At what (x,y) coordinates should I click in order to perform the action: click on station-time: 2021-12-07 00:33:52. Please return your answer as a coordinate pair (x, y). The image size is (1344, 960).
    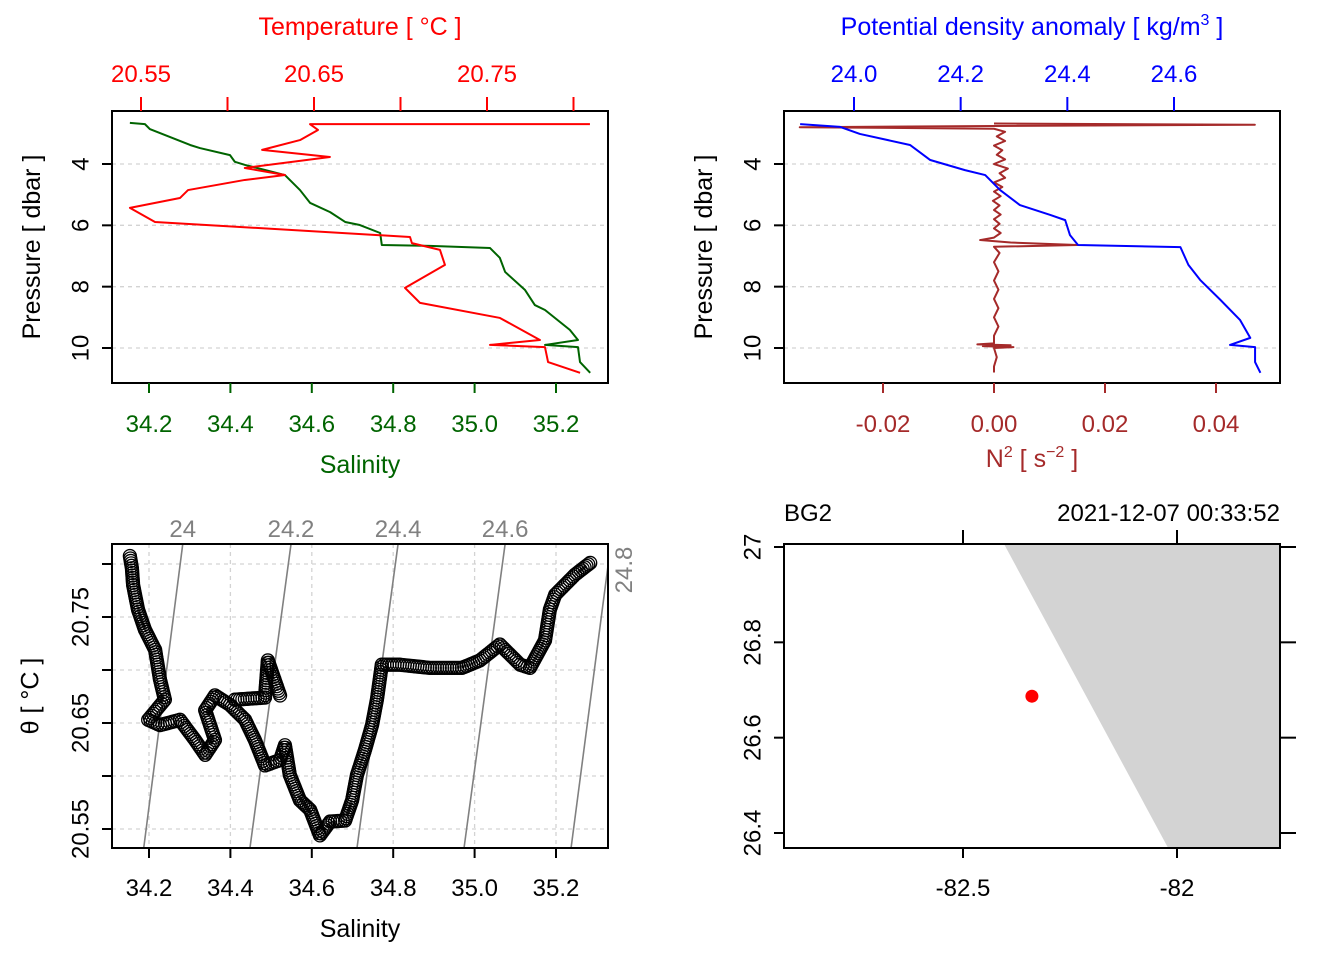
    Looking at the image, I should click on (1168, 513).